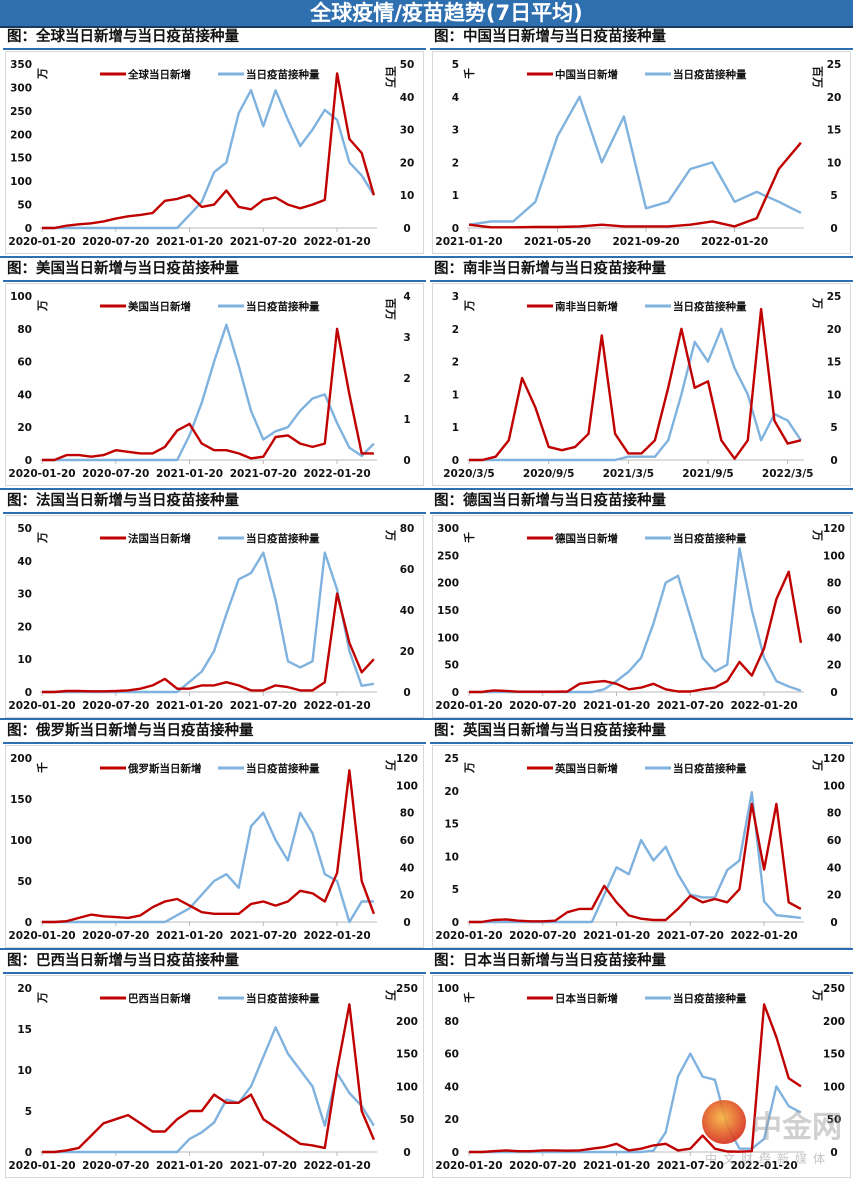 Image resolution: width=853 pixels, height=1182 pixels. I want to click on right-tick-label: 100, so click(407, 1087).